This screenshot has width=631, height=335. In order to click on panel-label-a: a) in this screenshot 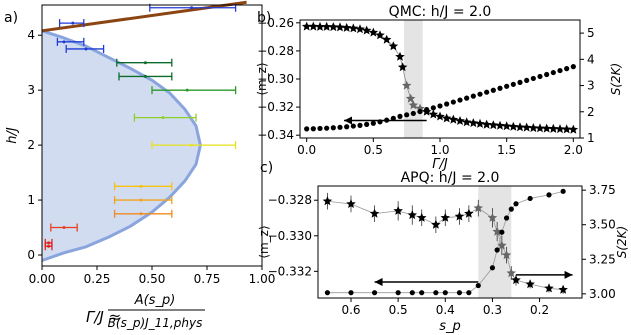, I will do `click(11, 18)`.